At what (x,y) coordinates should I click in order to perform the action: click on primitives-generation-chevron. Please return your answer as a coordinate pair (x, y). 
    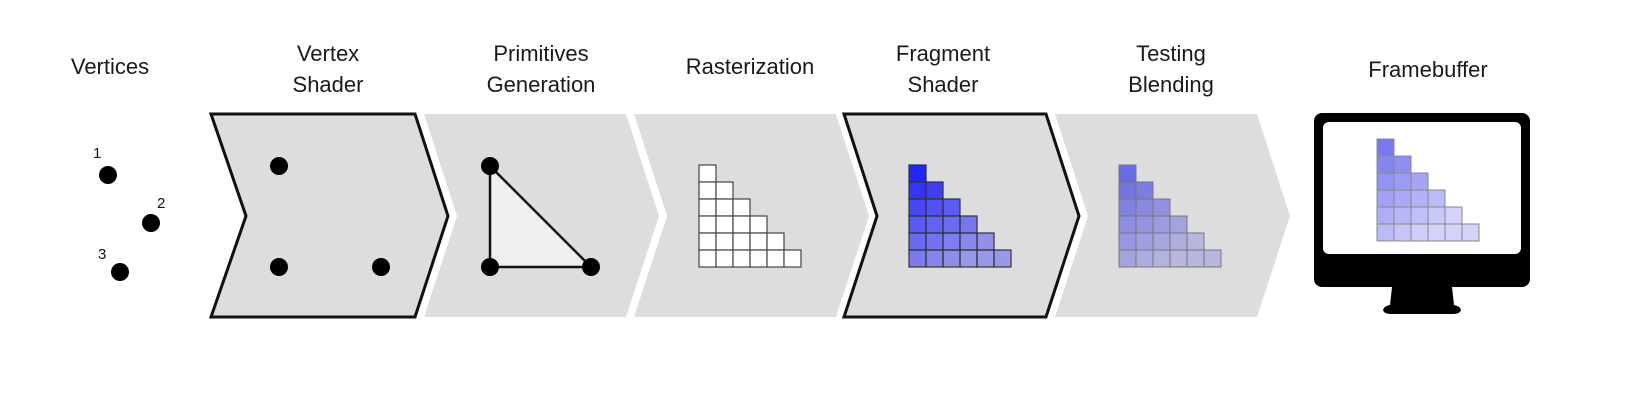
    Looking at the image, I should click on (541, 215).